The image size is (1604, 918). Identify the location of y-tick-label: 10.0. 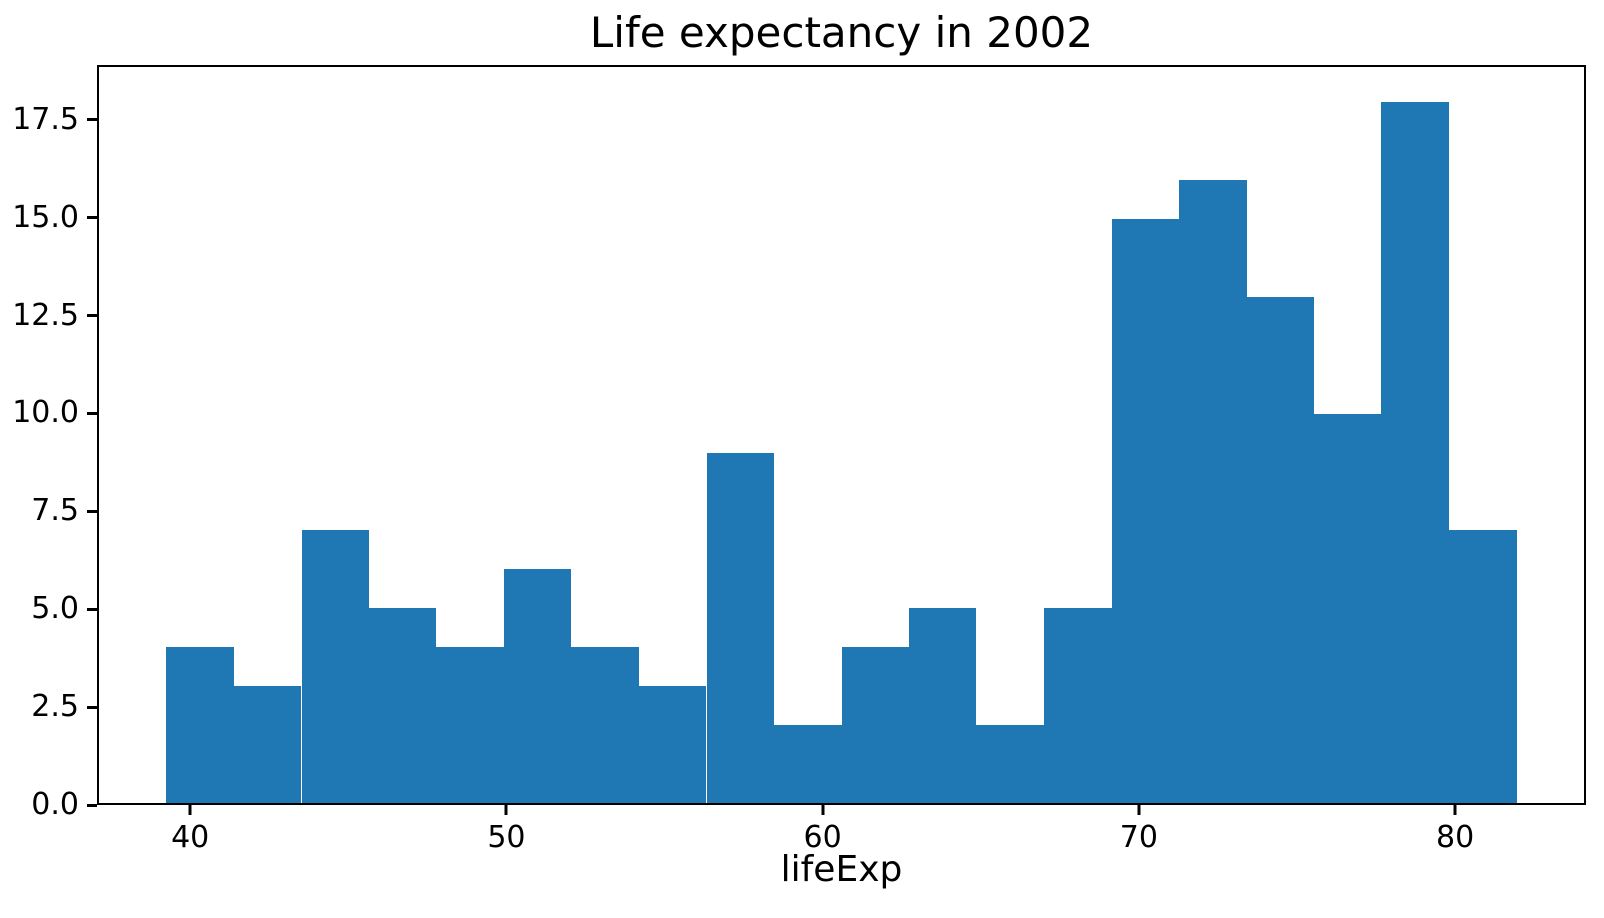
(45, 413).